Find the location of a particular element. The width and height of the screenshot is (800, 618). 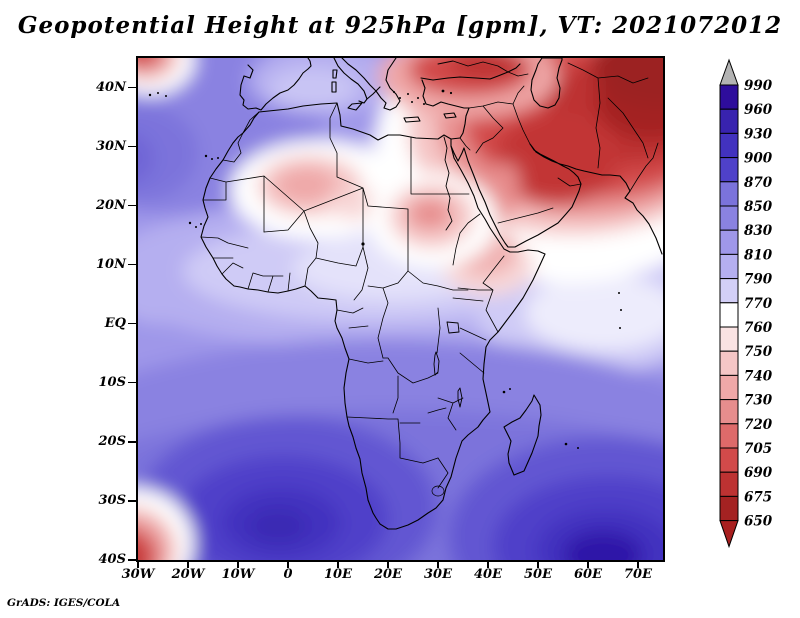

colorbar-label: 720 is located at coordinates (758, 425).